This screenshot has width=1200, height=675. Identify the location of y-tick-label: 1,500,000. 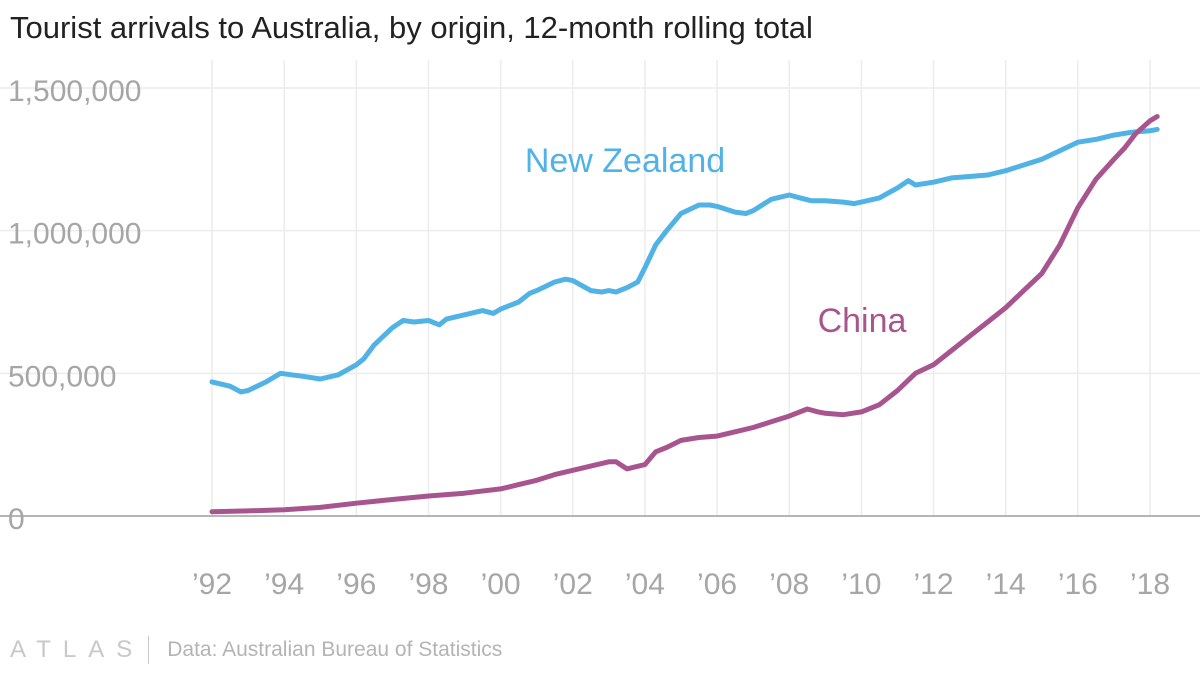
(74, 91).